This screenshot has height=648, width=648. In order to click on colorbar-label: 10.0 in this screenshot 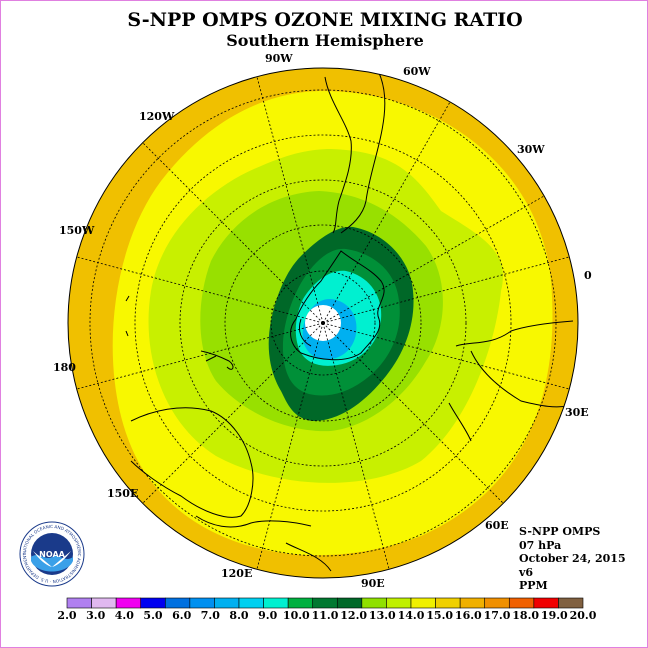, I will do `click(296, 615)`.